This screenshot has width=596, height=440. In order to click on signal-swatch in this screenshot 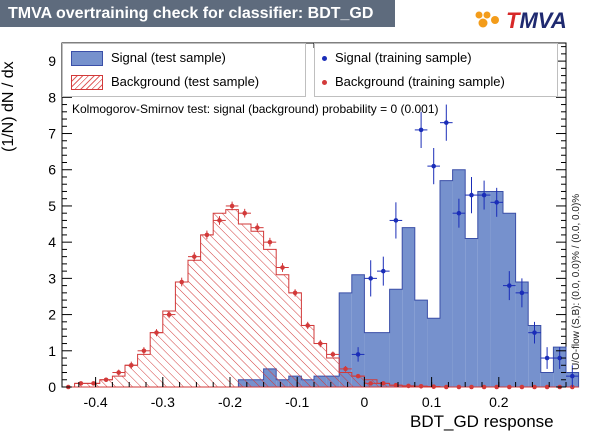, I will do `click(87, 58)`.